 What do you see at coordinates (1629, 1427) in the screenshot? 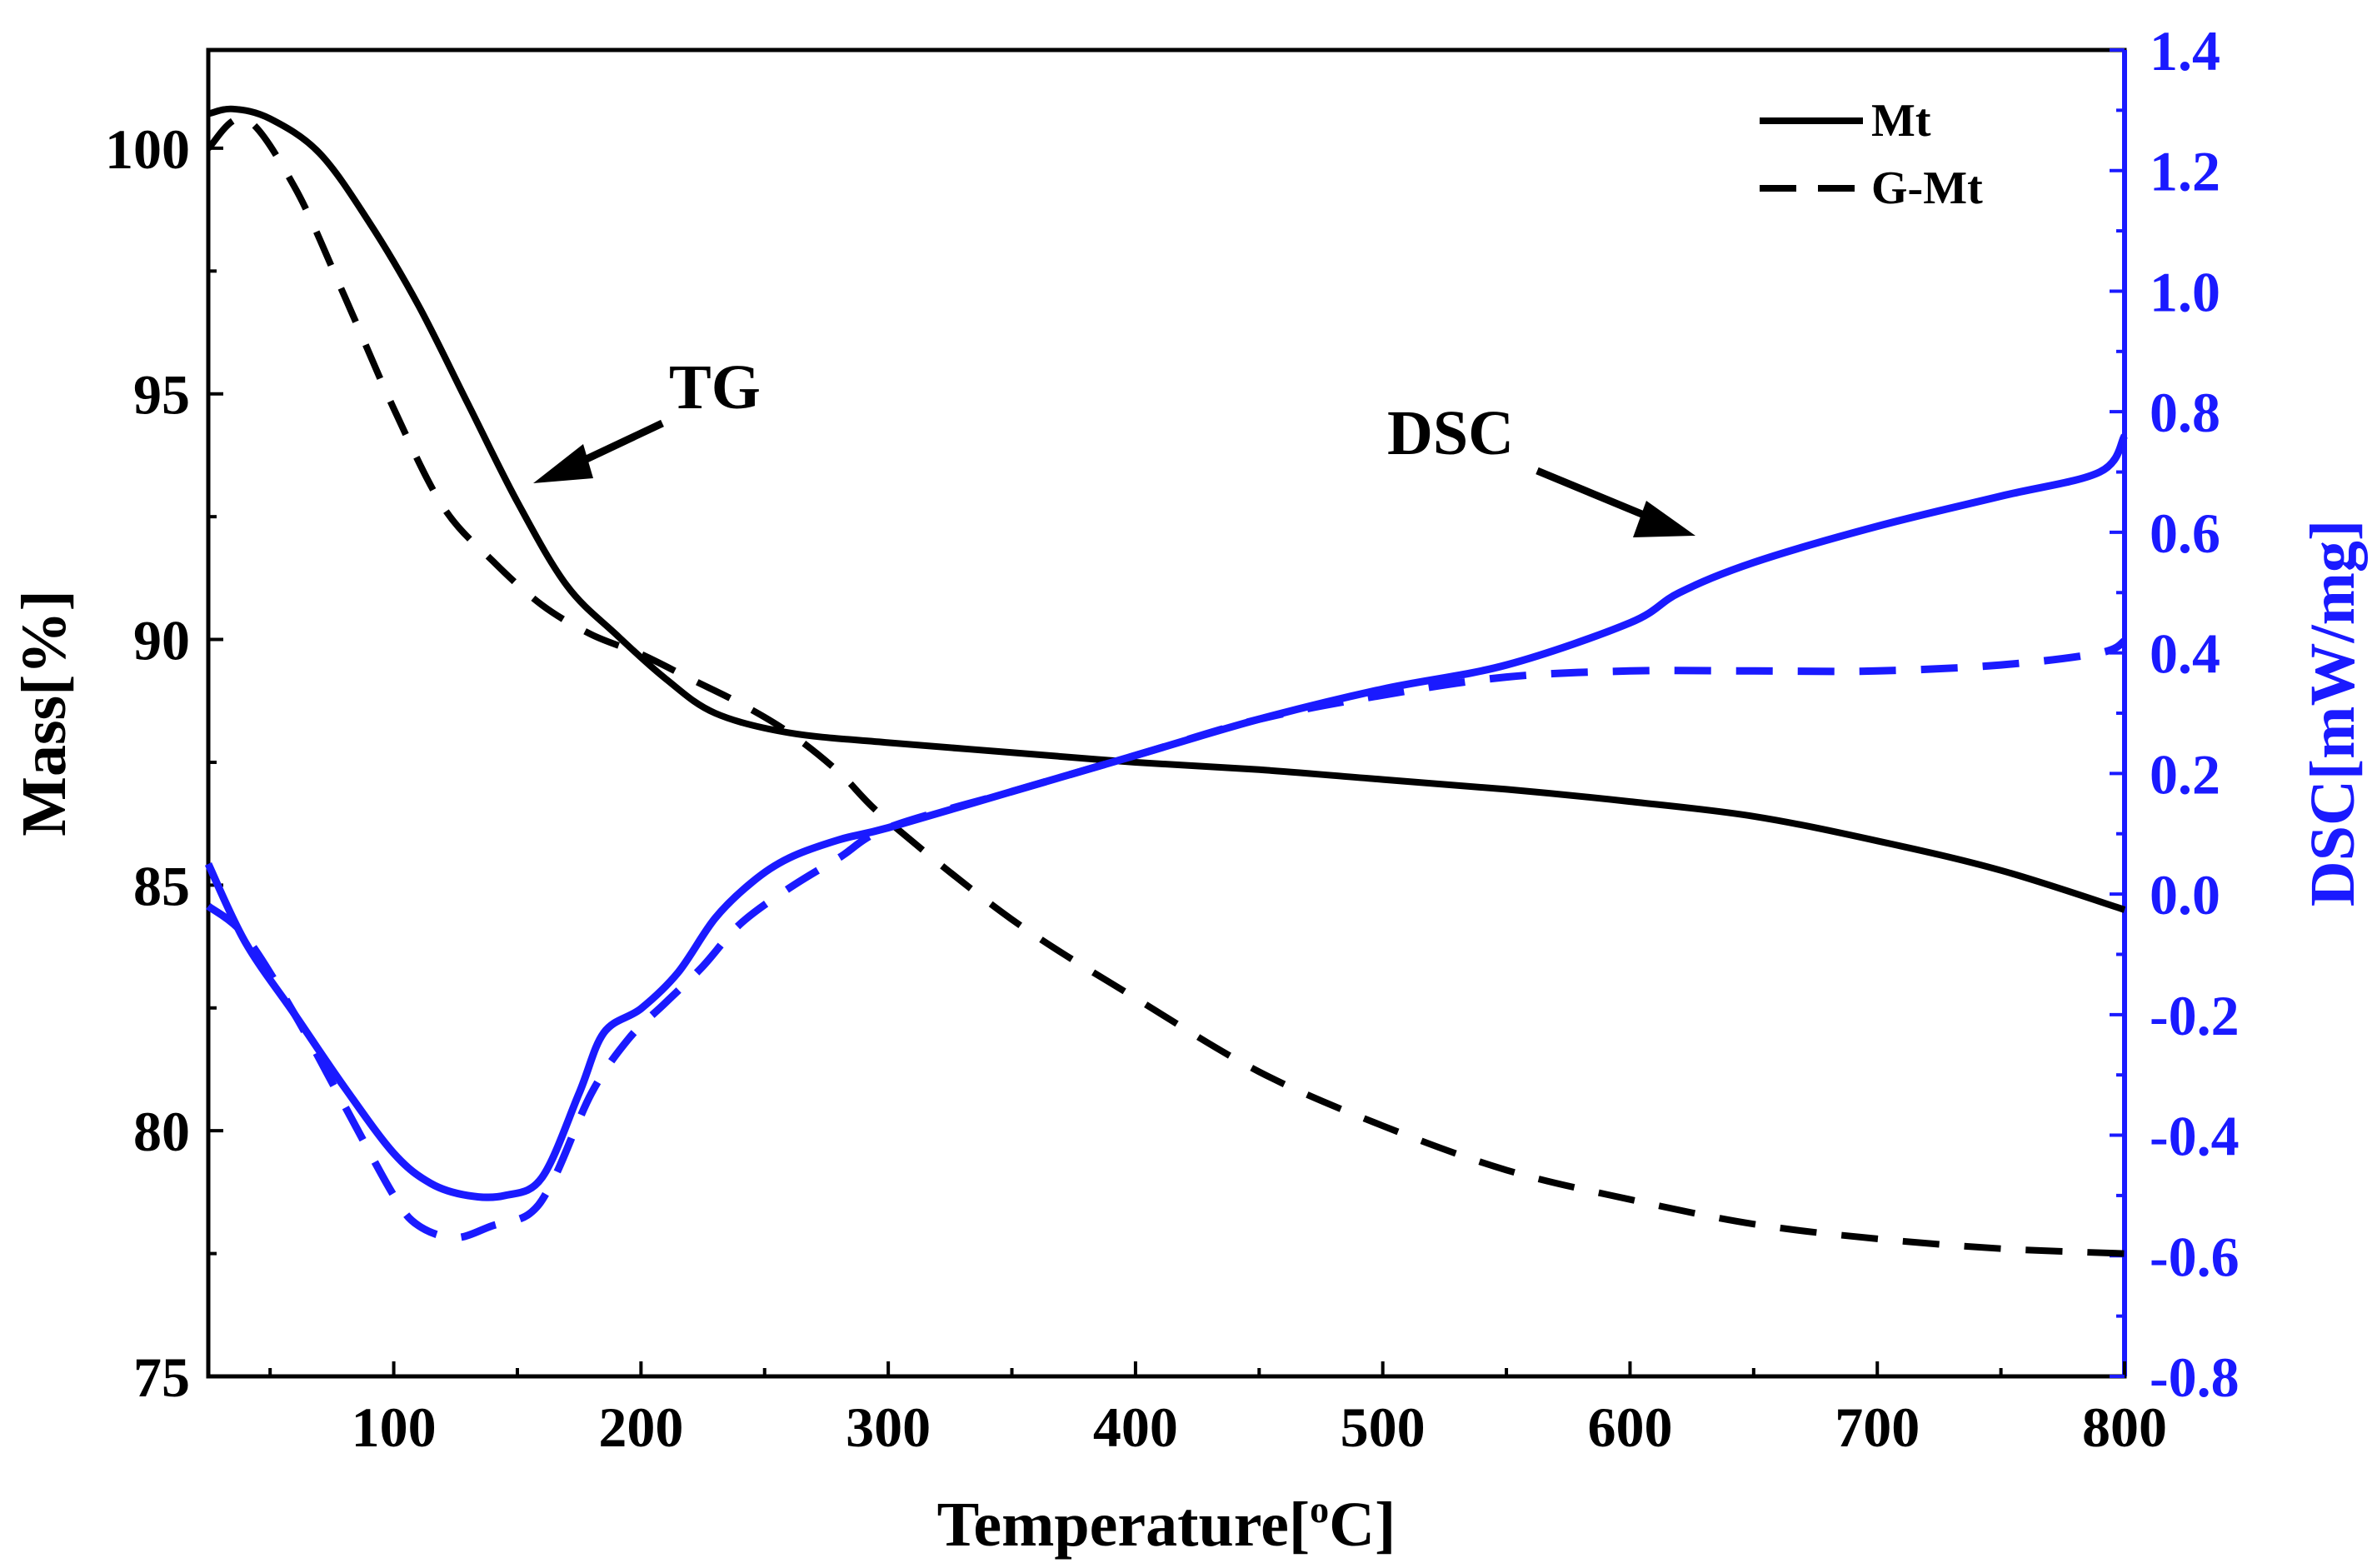
I see `x-tick-label-600: 600` at bounding box center [1629, 1427].